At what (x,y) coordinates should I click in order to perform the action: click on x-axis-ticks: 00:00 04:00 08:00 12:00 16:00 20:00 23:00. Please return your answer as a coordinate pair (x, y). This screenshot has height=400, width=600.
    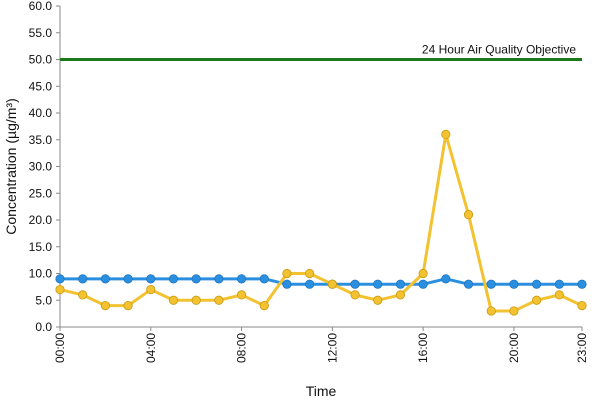
    Looking at the image, I should click on (321, 345).